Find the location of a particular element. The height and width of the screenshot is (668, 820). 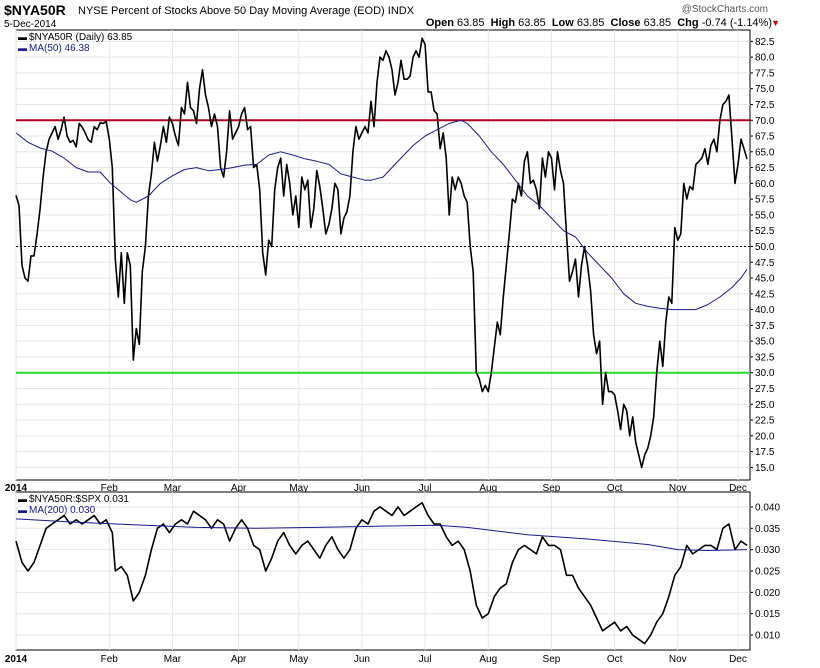

ratio-month-label: Apr is located at coordinates (239, 659).